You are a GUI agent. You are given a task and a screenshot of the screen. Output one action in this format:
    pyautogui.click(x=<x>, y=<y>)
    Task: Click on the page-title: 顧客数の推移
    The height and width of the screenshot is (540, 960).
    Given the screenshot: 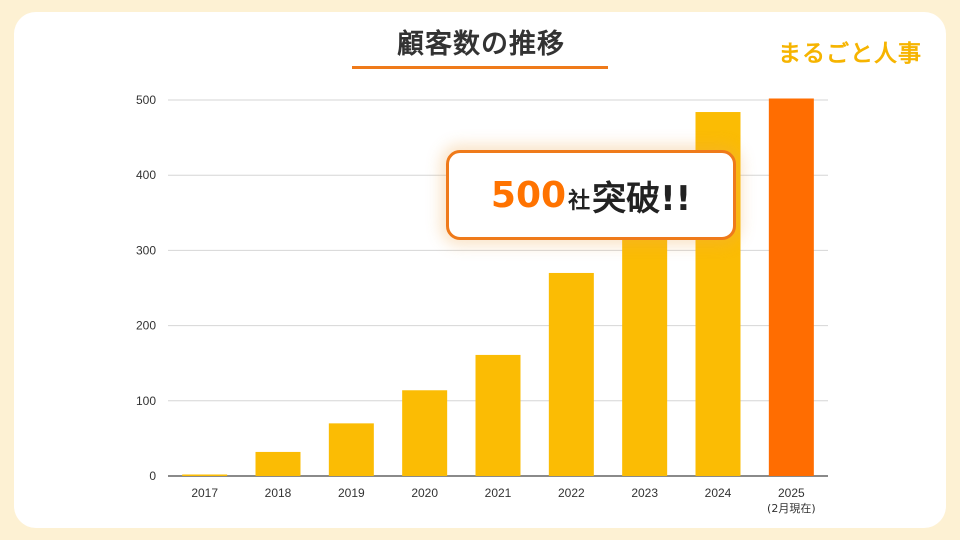 What is the action you would take?
    pyautogui.click(x=481, y=44)
    